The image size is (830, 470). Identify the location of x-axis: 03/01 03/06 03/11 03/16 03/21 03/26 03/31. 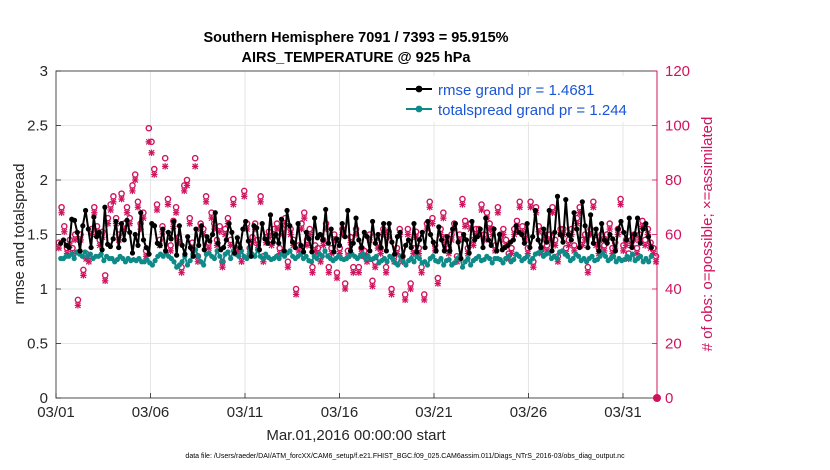
(339, 407).